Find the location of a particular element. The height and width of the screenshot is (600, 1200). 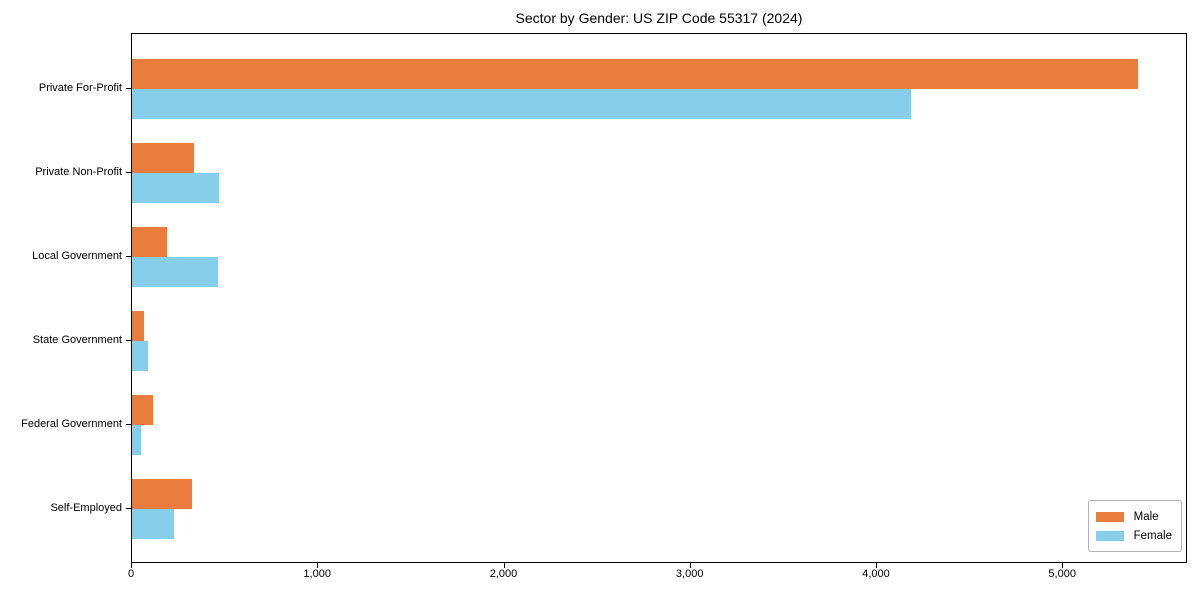

ytick-label-4: State Government is located at coordinates (77, 340).